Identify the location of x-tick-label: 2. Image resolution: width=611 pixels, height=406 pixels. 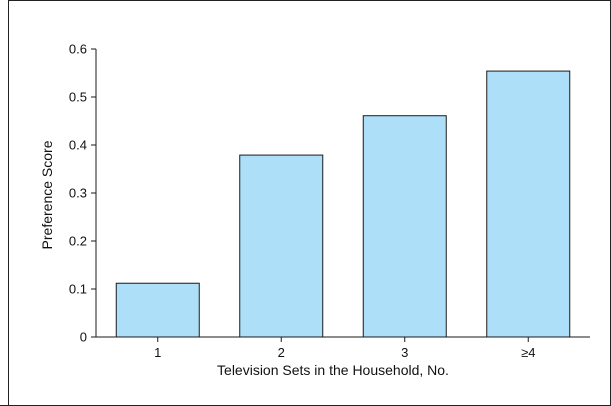
(281, 352).